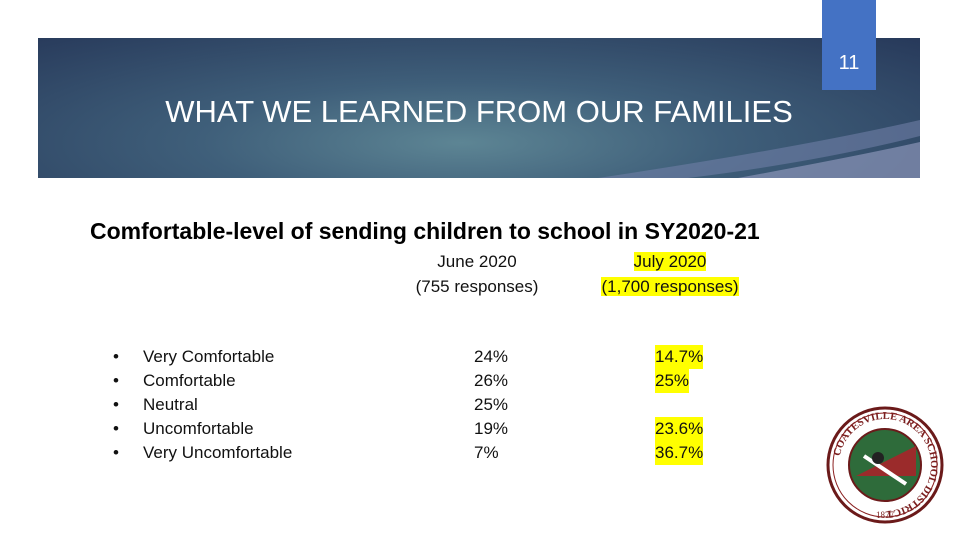  I want to click on header-line: June 2020, so click(477, 261).